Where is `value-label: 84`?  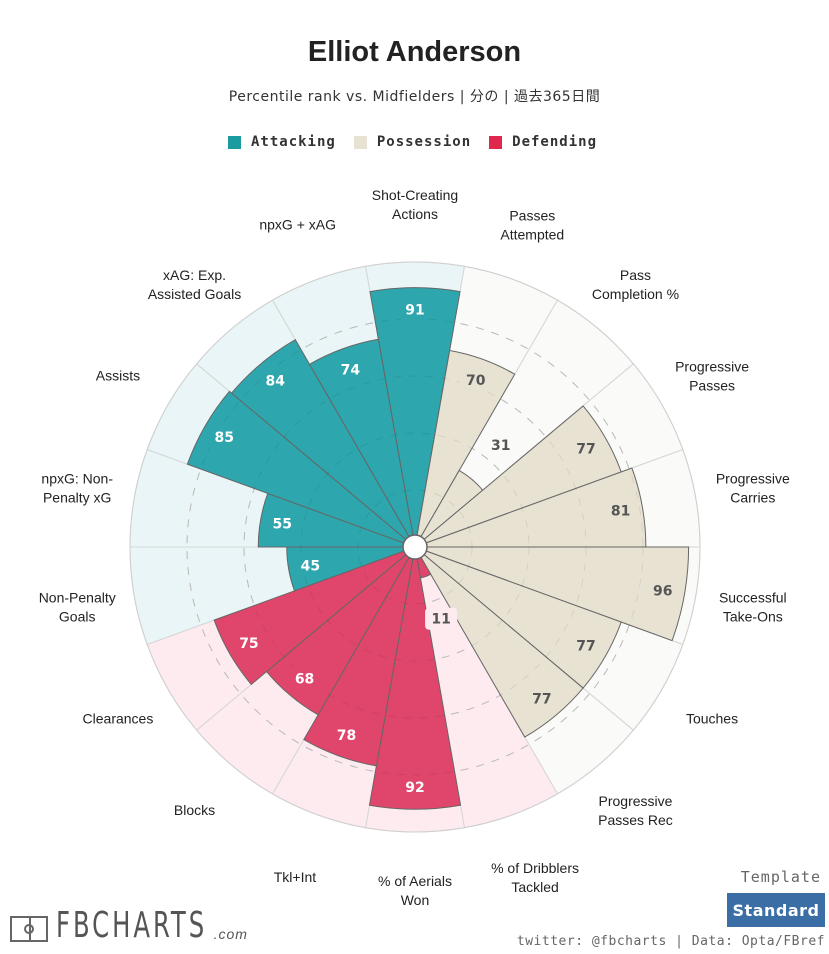
value-label: 84 is located at coordinates (276, 381).